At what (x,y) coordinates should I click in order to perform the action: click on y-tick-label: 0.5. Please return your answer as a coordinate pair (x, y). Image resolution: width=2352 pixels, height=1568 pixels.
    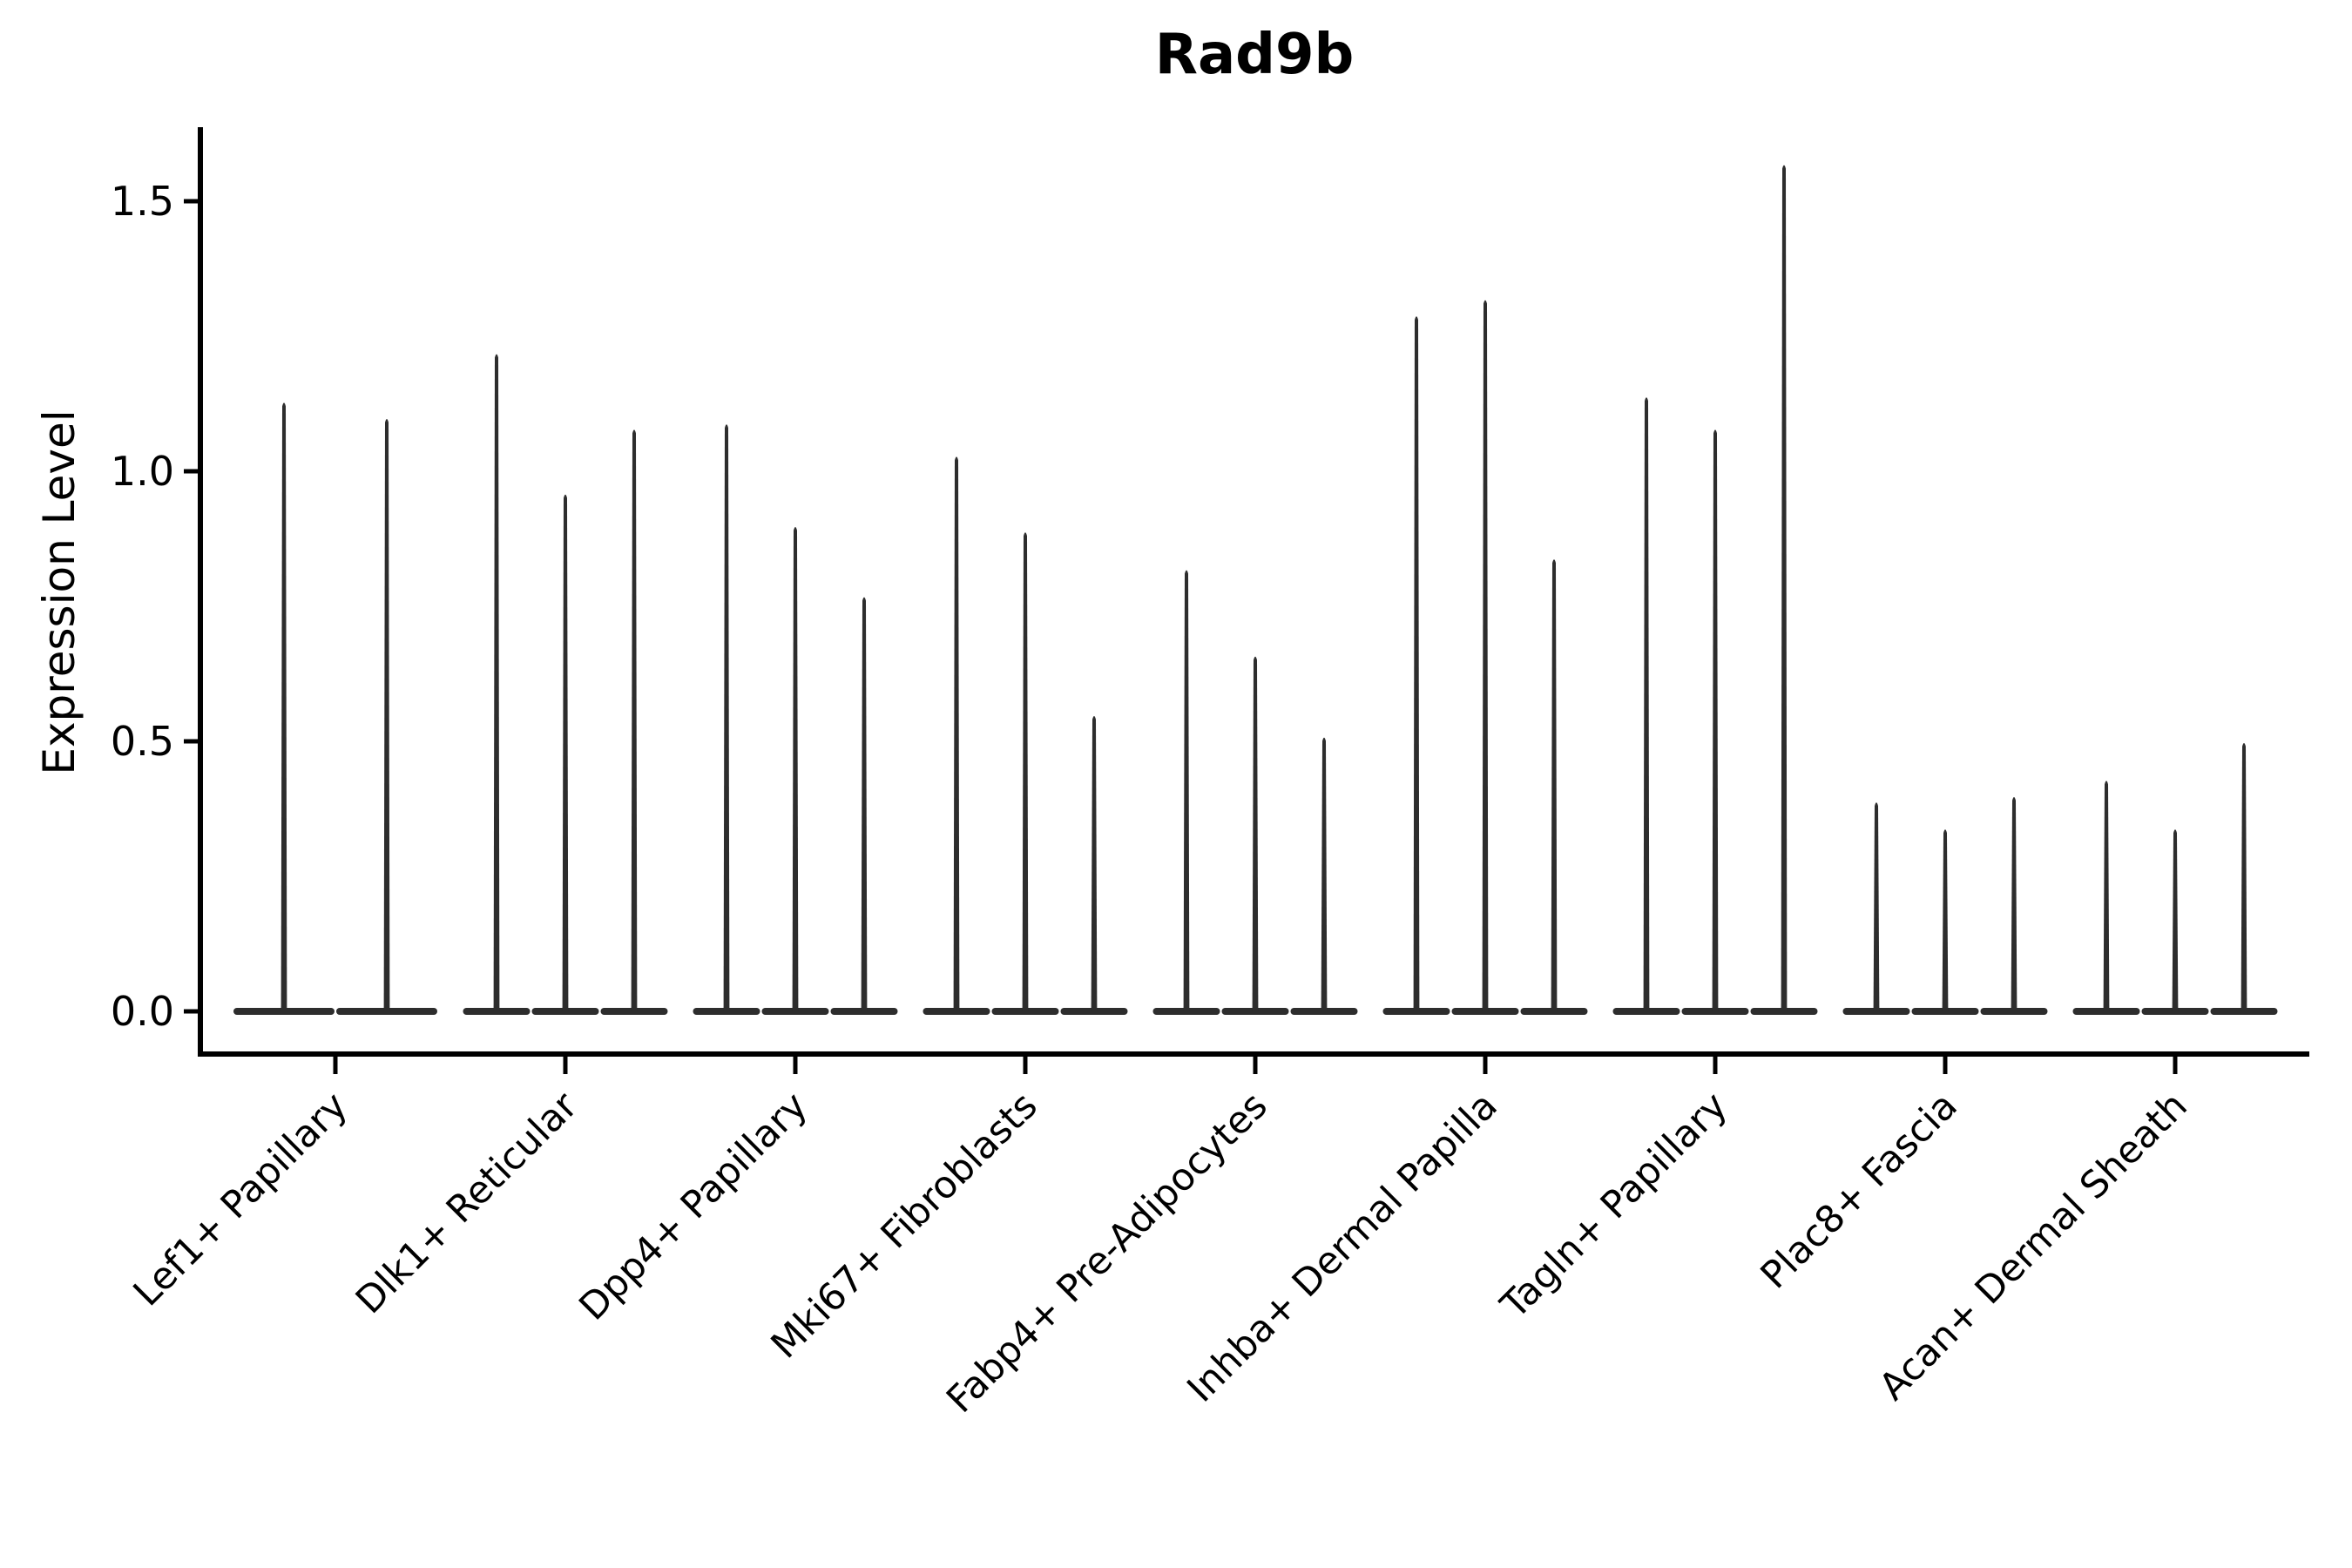
    Looking at the image, I should click on (142, 741).